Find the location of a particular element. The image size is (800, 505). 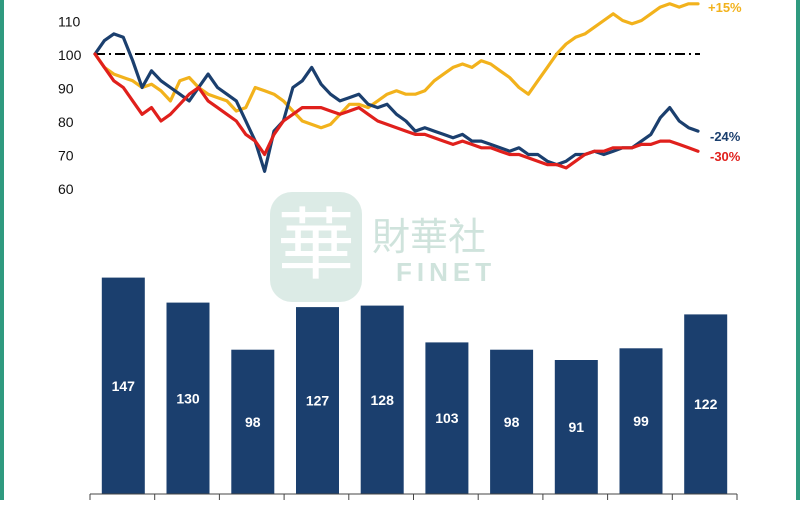

y-tick-label: 110 is located at coordinates (69, 22).